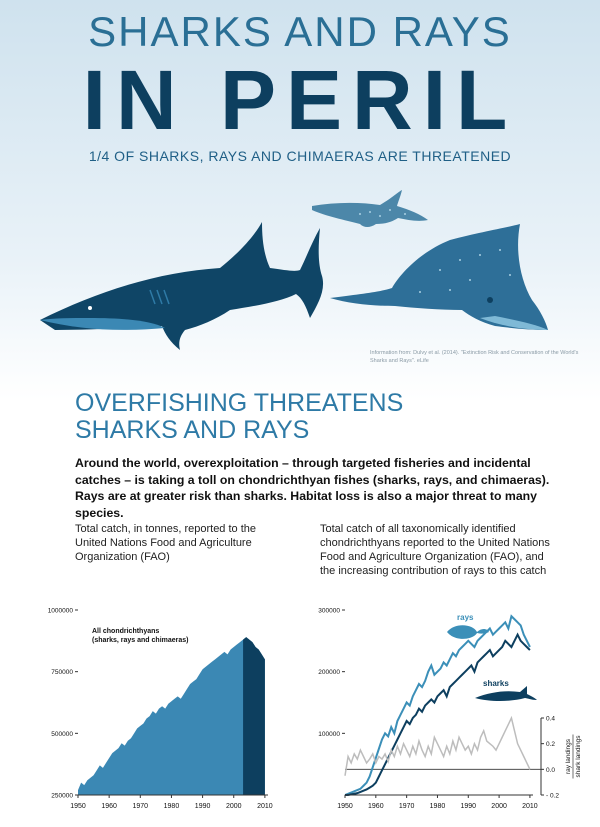  I want to click on catch-area, so click(171, 716).